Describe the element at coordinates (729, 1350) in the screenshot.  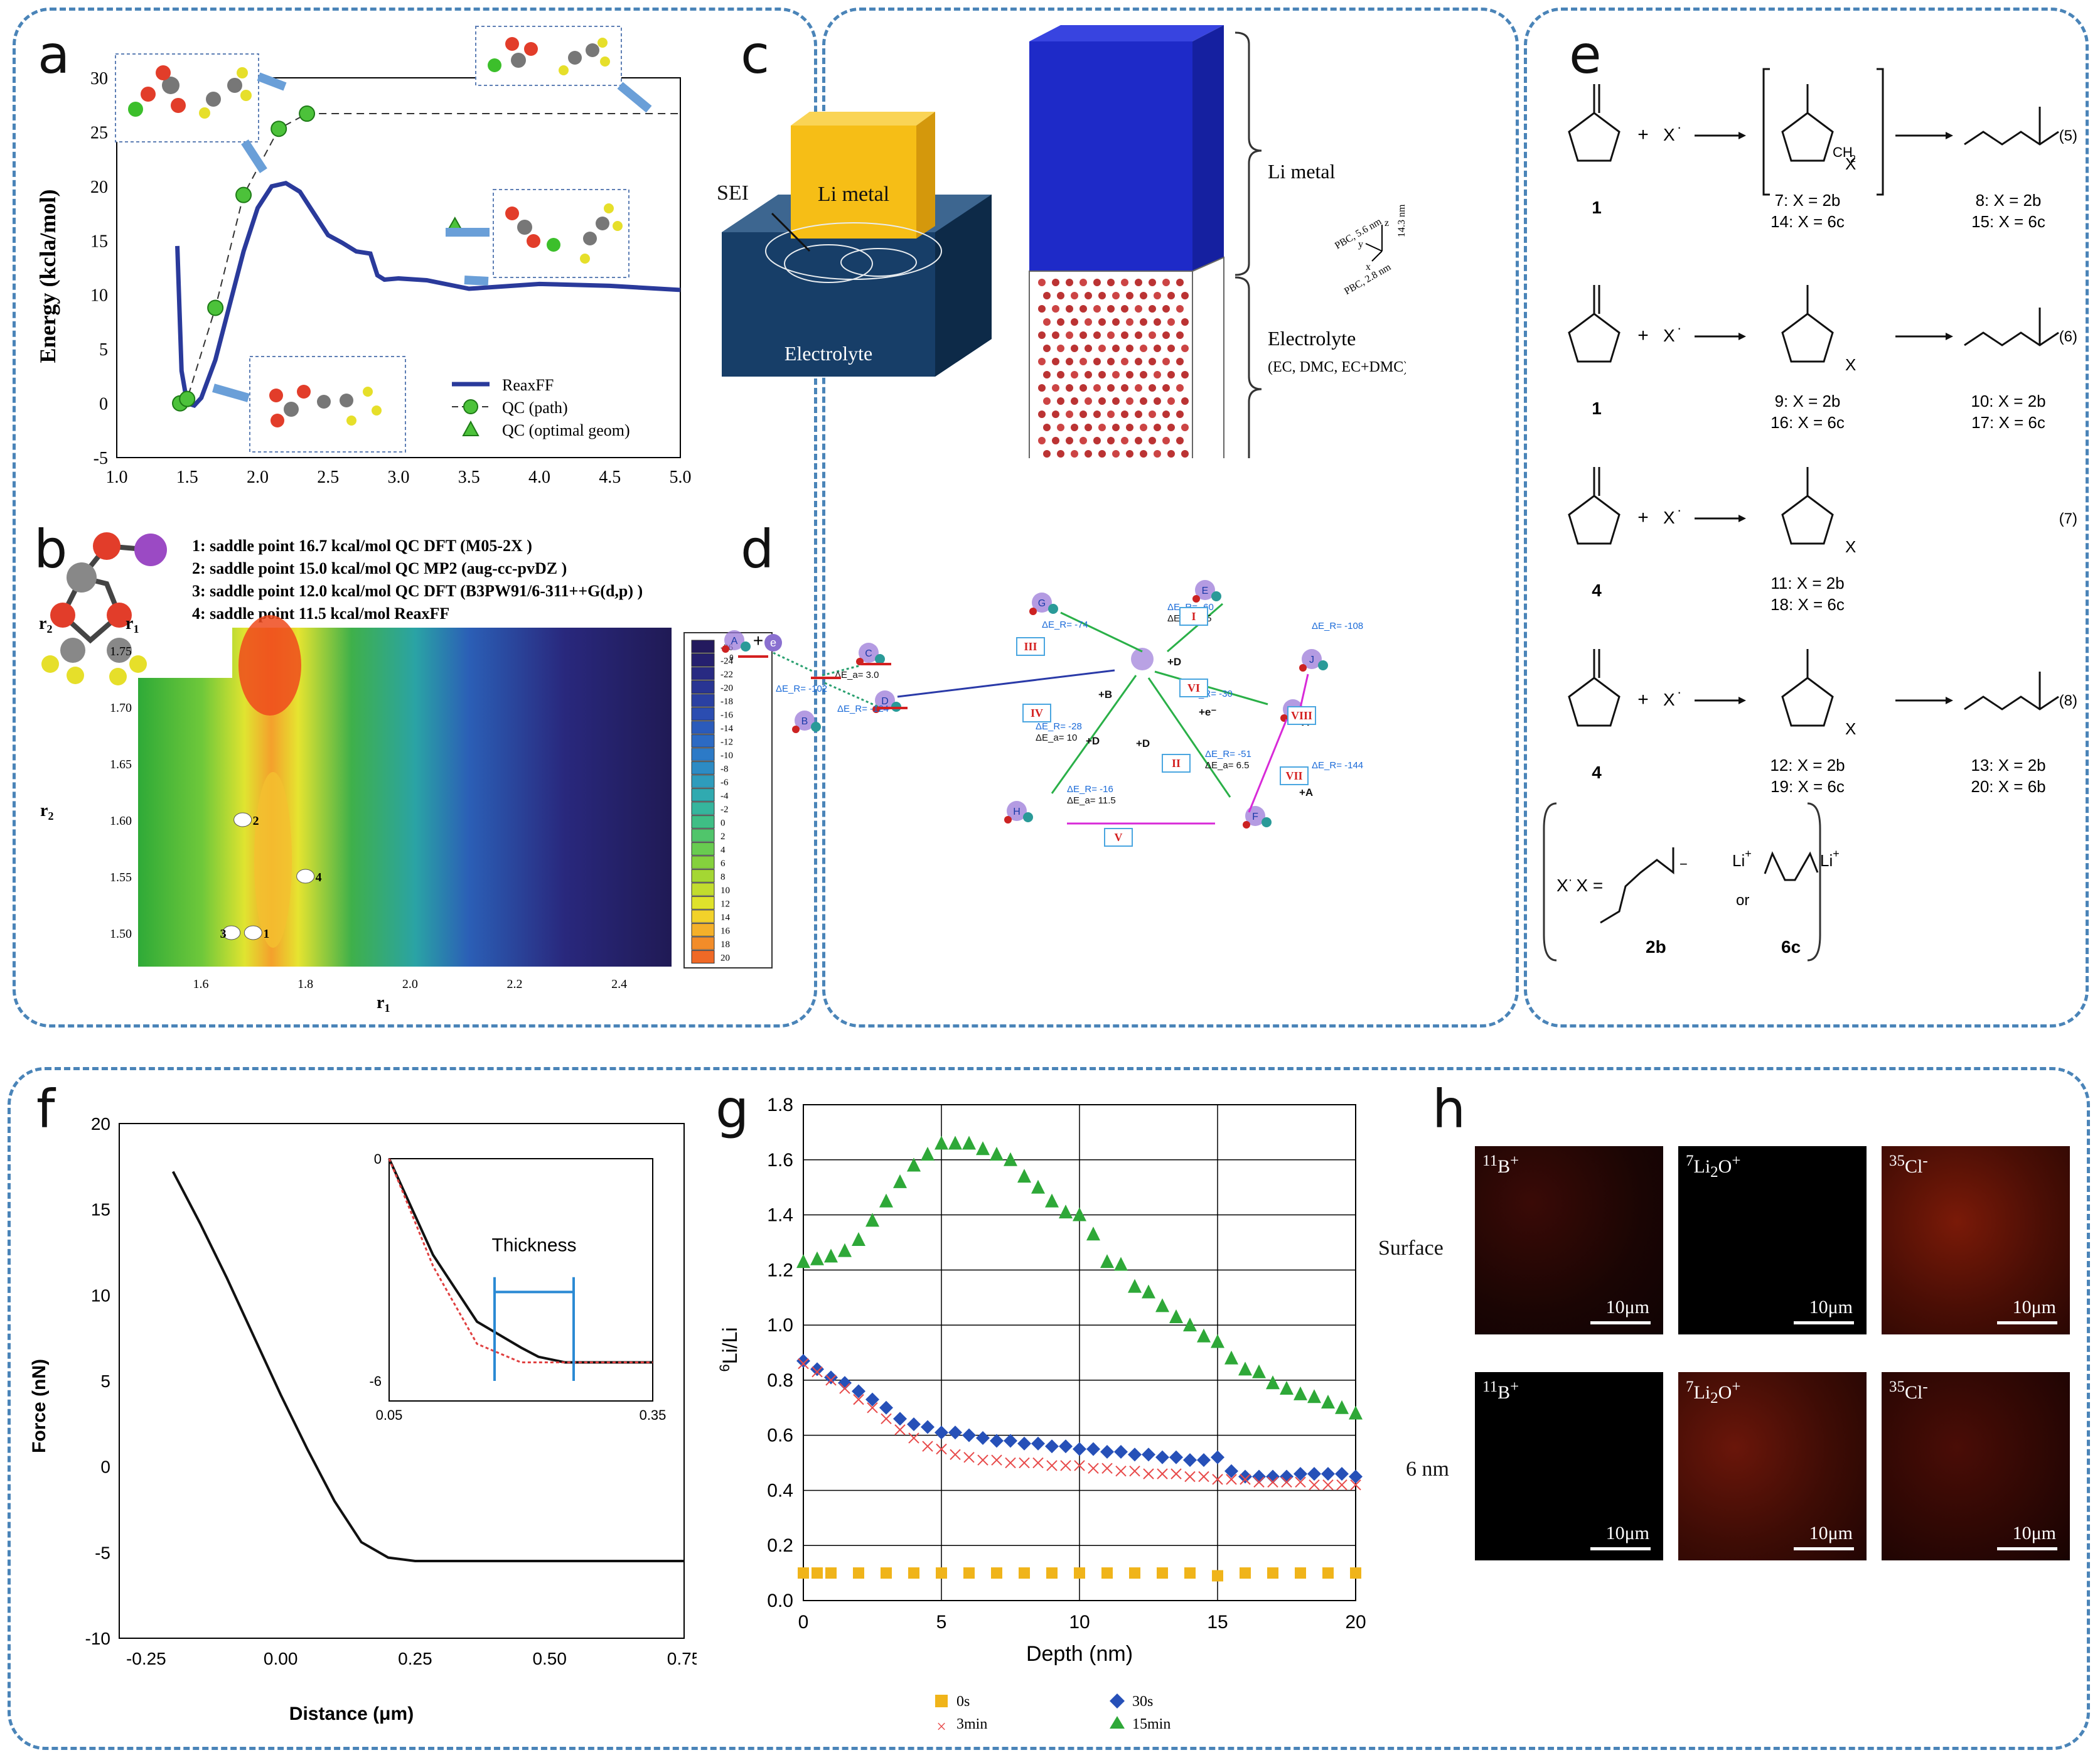
I see `y-axis-title: 6Li/Li` at that location.